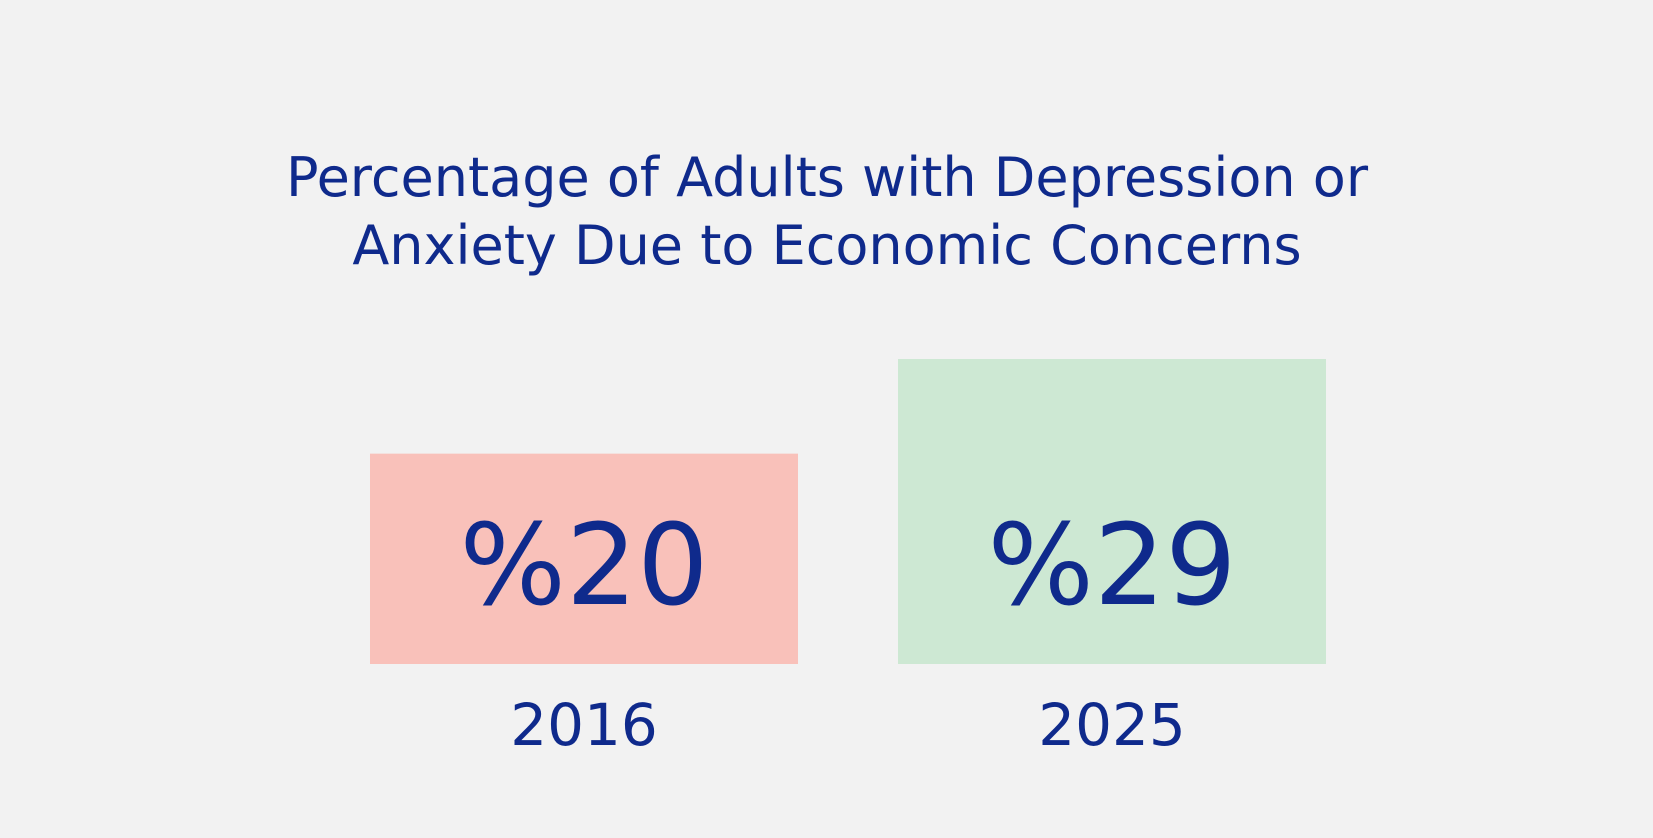 This screenshot has height=838, width=1653. What do you see at coordinates (827, 177) in the screenshot?
I see `chart-title-line-1: Percentage of Adults with Depression or` at bounding box center [827, 177].